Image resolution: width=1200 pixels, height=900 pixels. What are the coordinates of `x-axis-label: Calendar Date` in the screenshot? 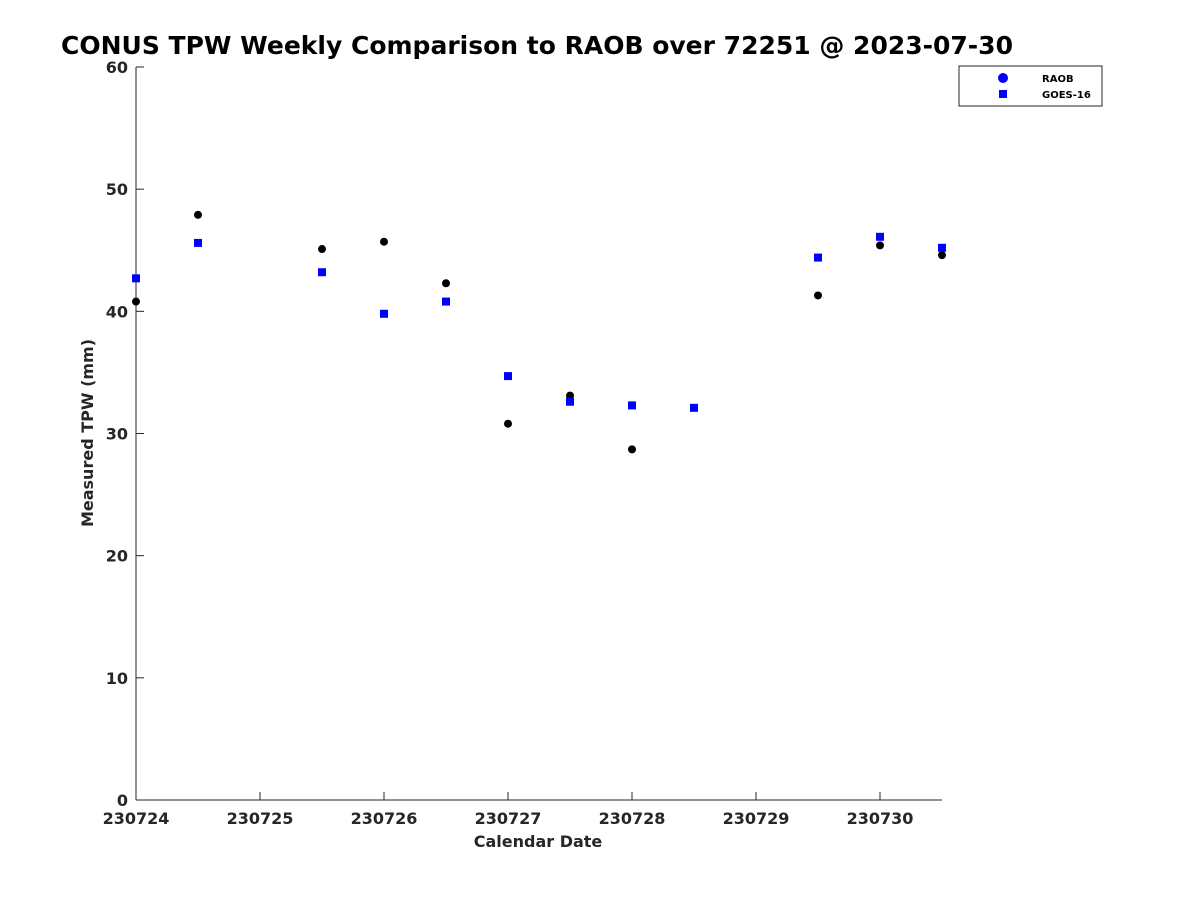 It's located at (538, 841).